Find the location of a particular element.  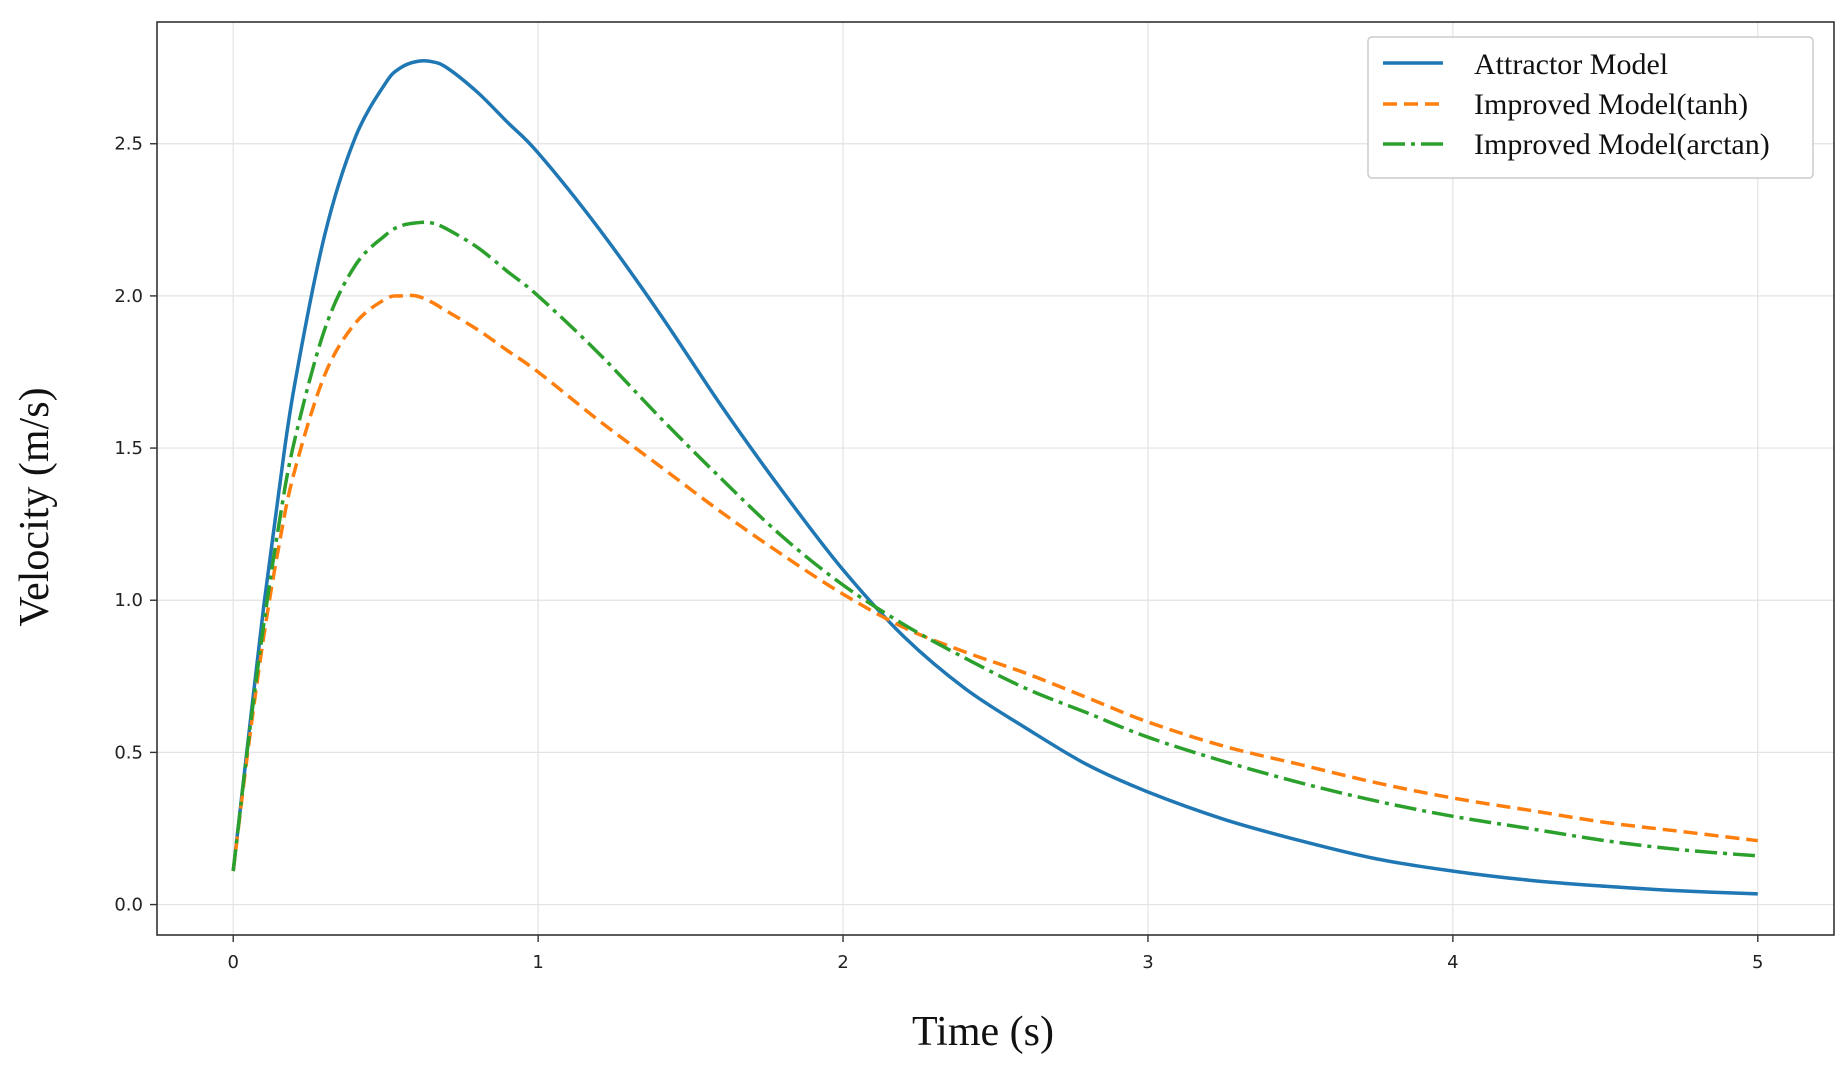

y-tick-label: 1.0 is located at coordinates (128, 600).